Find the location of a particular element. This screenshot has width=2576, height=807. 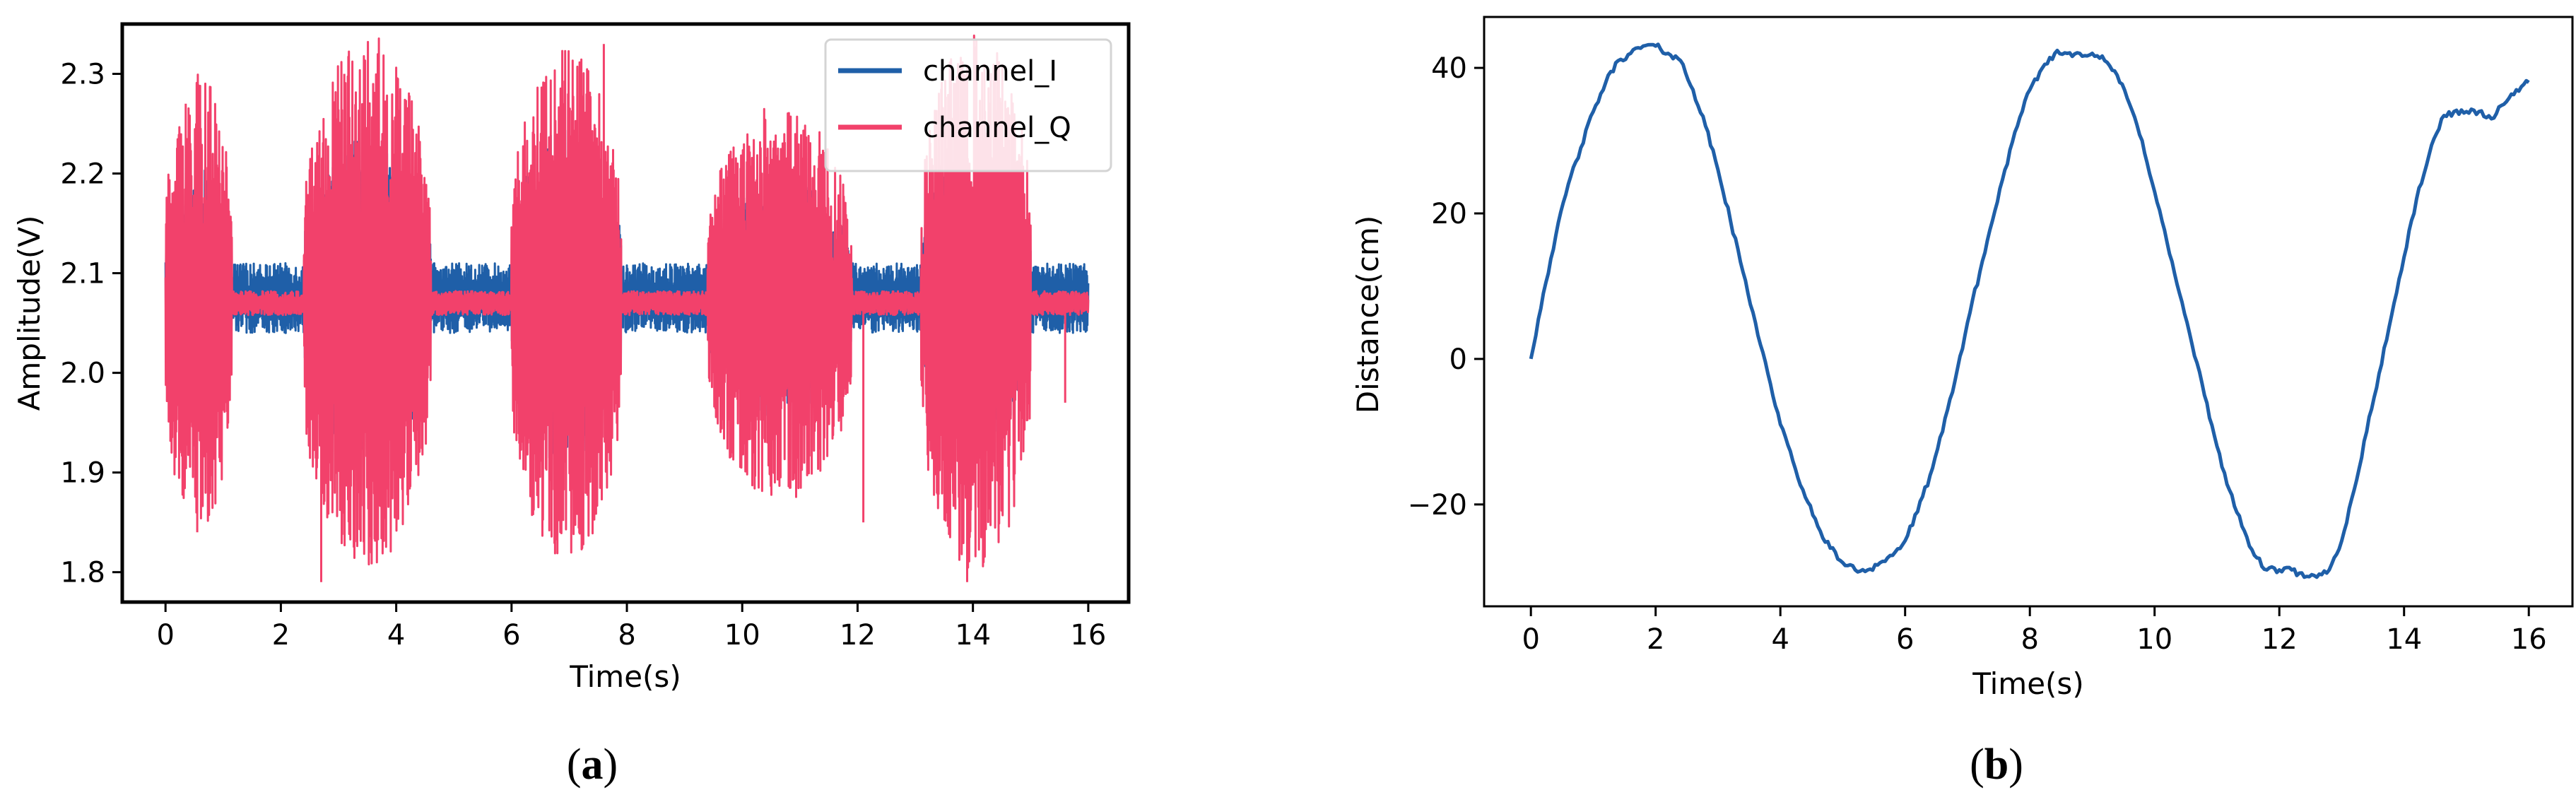

panel-b-y-tick-label: 40 is located at coordinates (1449, 68).